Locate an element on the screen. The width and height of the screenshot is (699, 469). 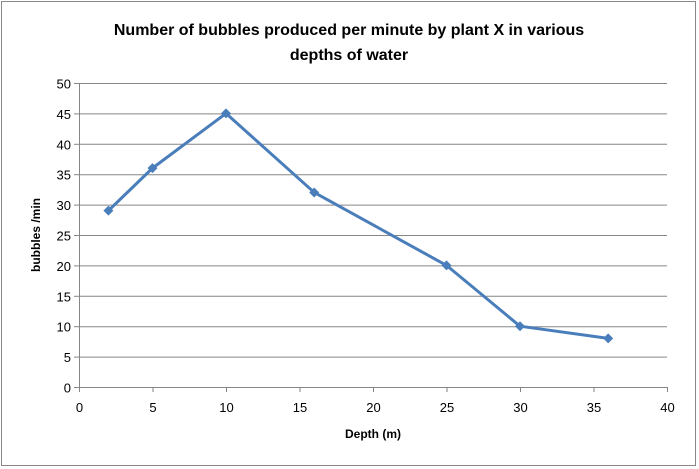
y-tick-label: 40 is located at coordinates (64, 144).